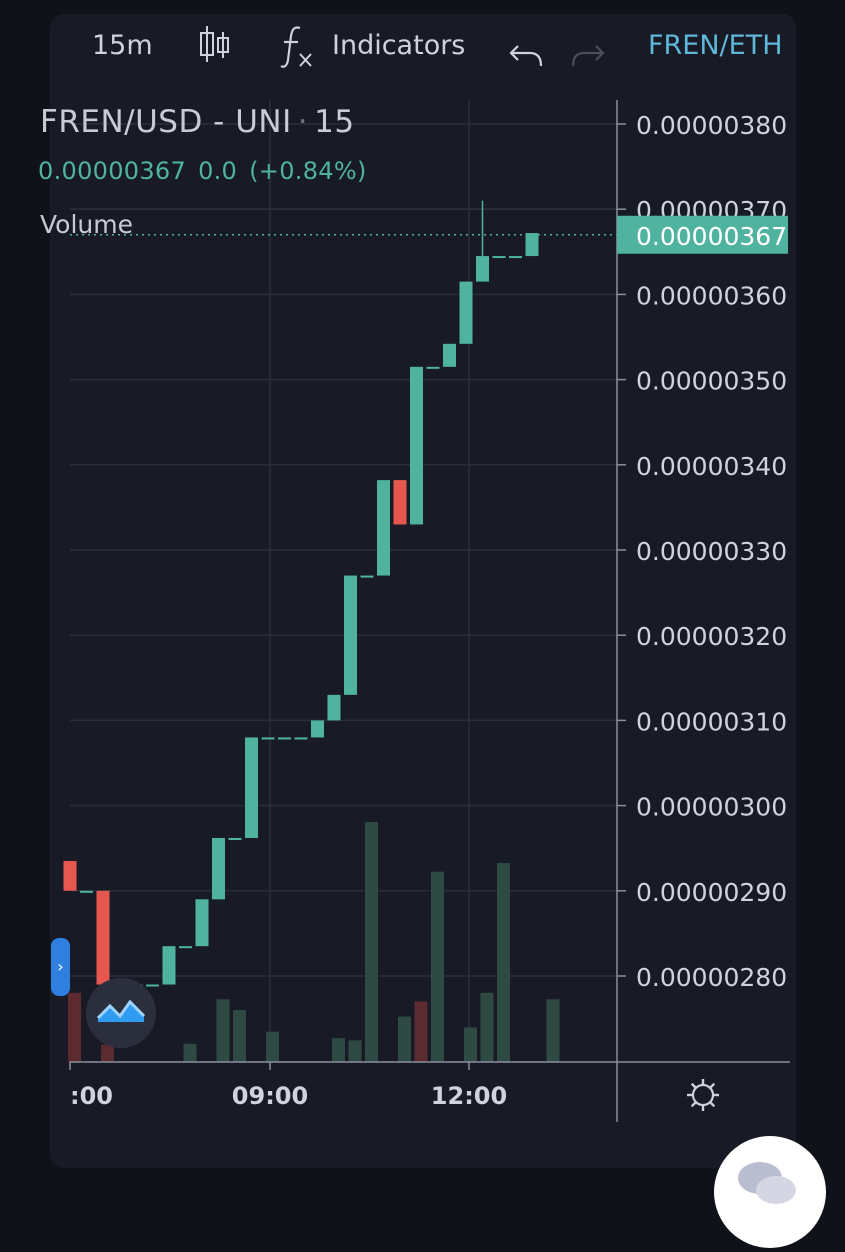 The height and width of the screenshot is (1252, 845). Describe the element at coordinates (711, 551) in the screenshot. I see `y-tick-label: 0.00000330` at that location.